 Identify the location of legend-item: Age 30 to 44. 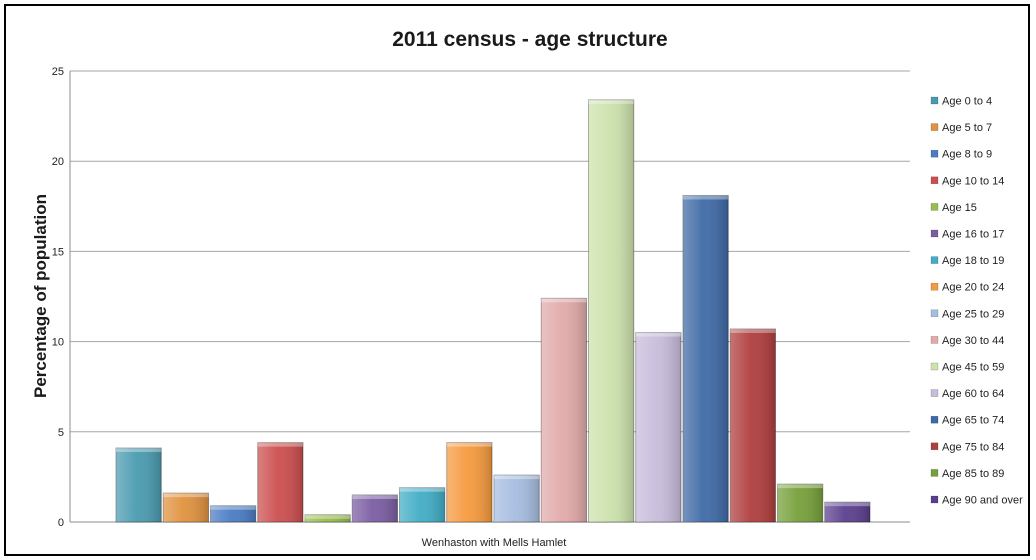
(967, 341).